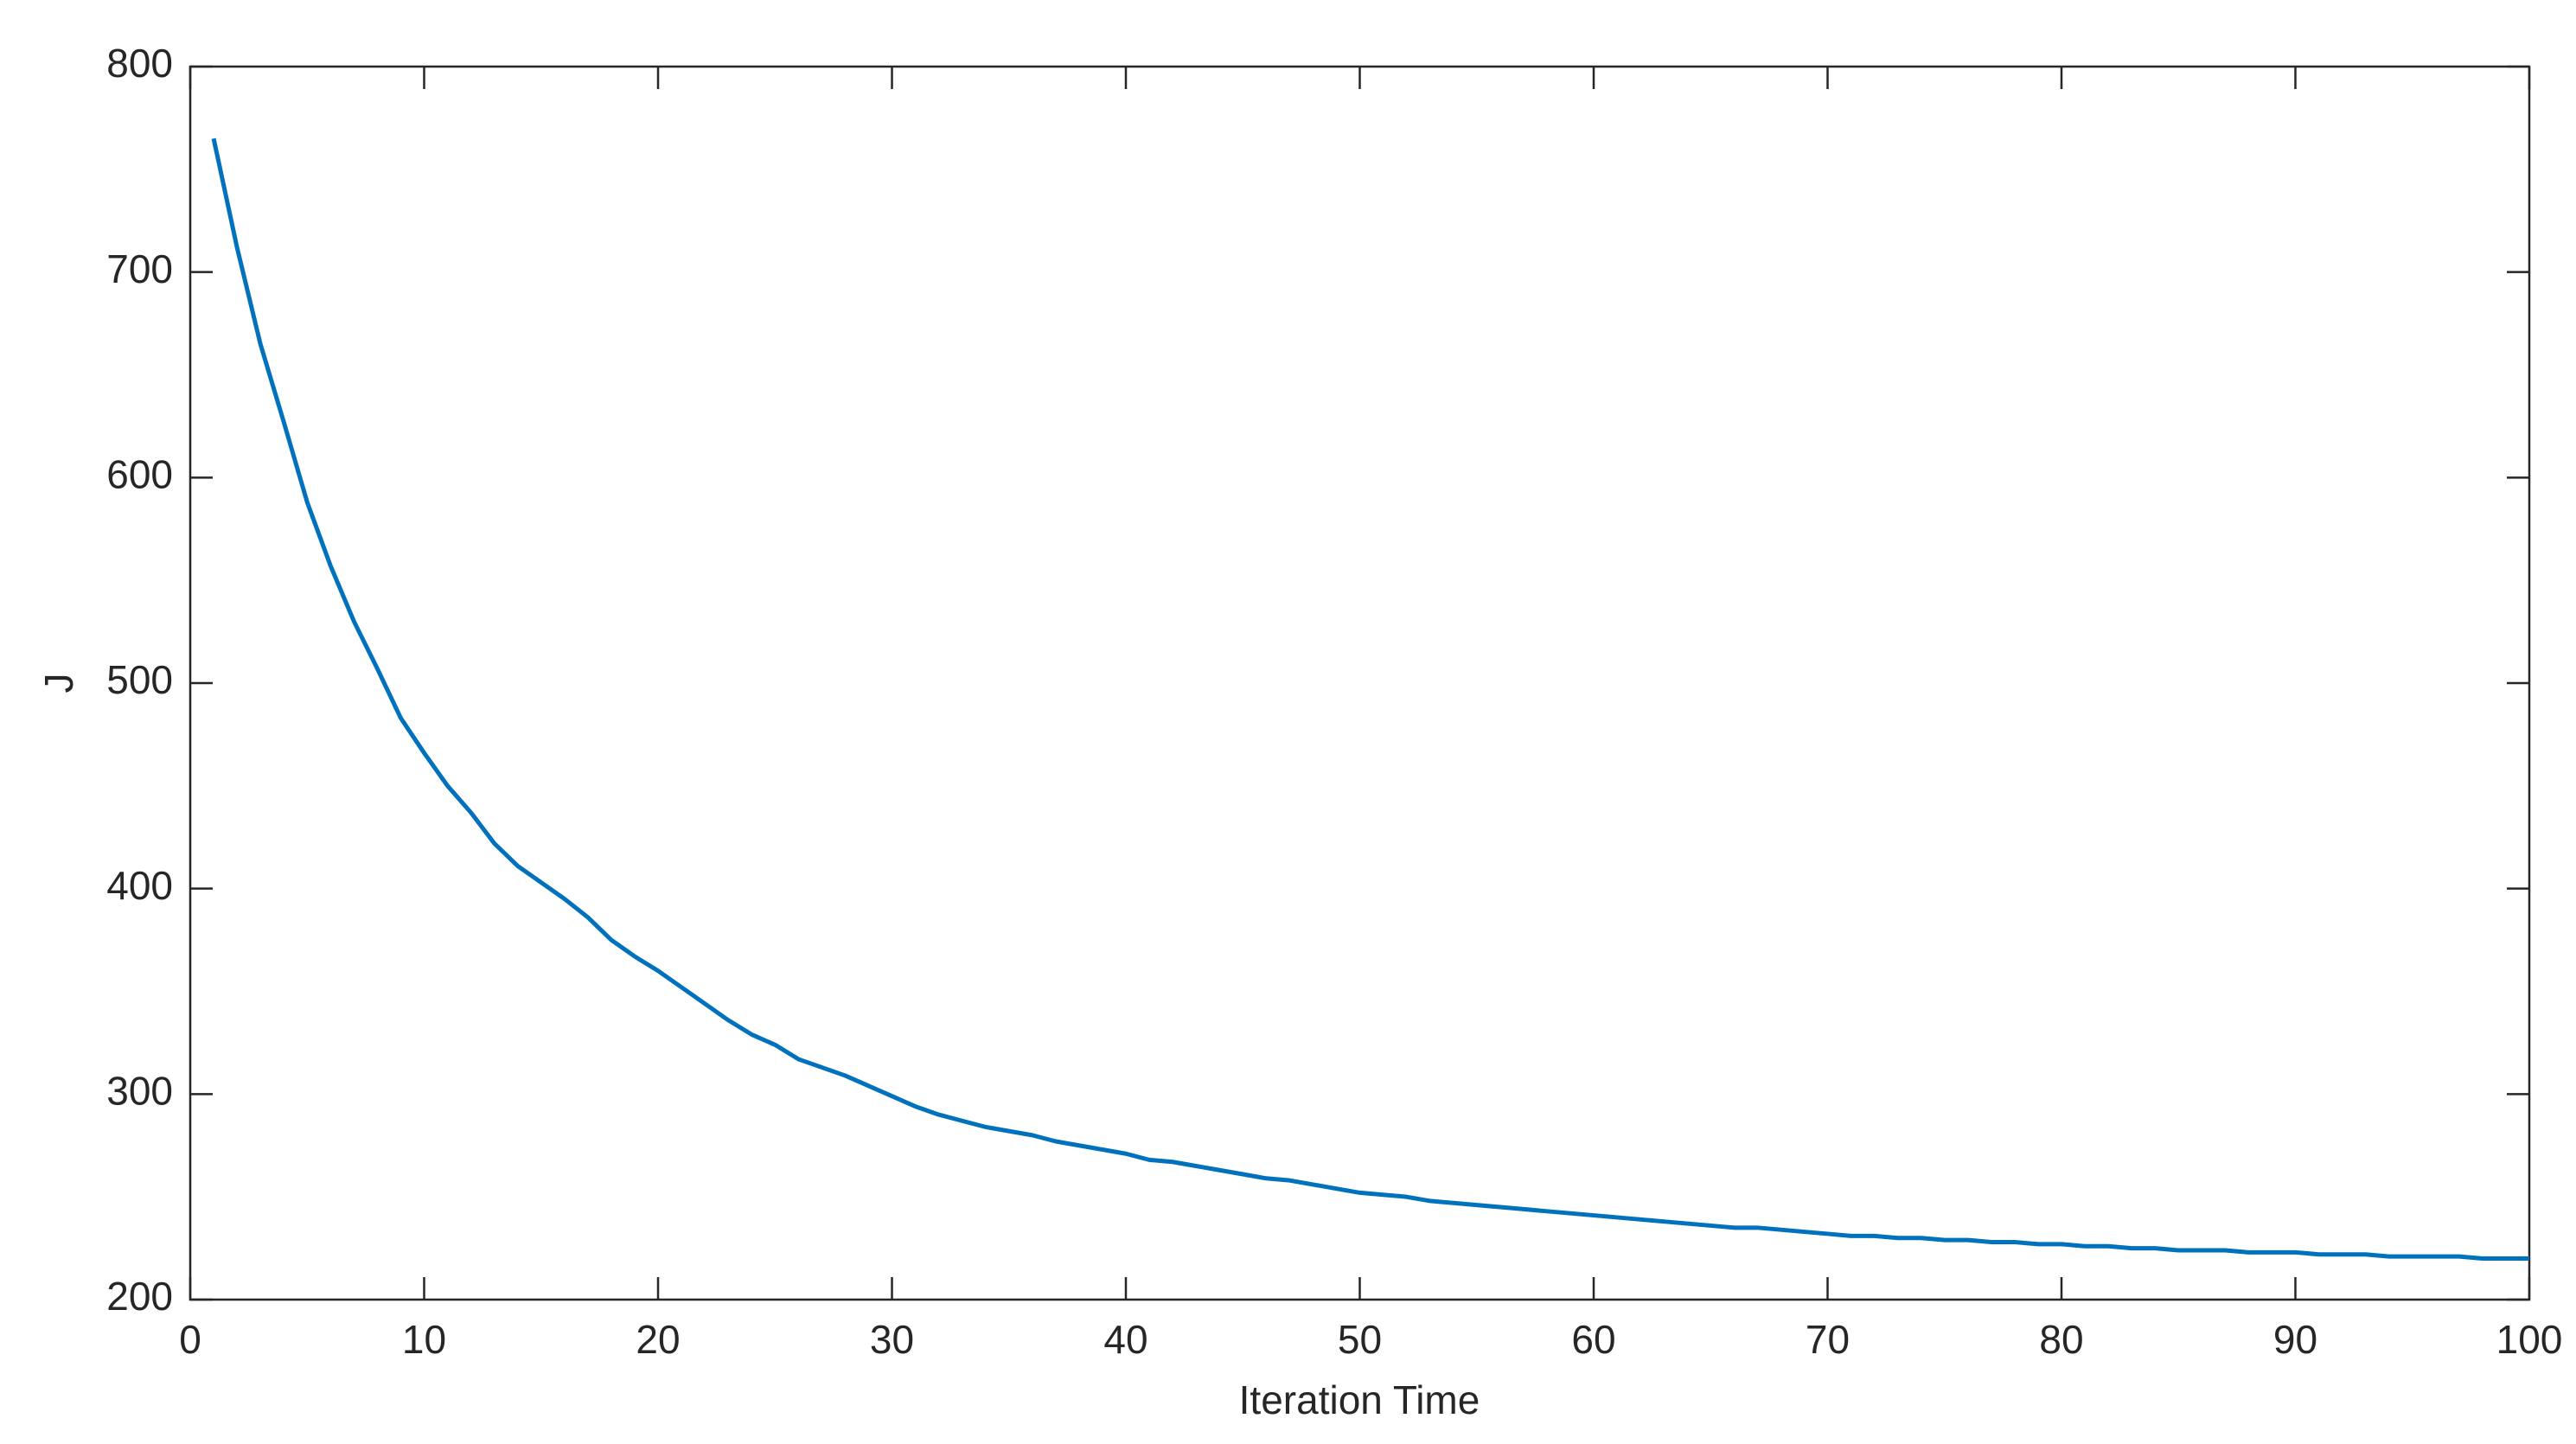 This screenshot has height=1444, width=2576. Describe the element at coordinates (658, 1339) in the screenshot. I see `x-tick-label: 20` at that location.